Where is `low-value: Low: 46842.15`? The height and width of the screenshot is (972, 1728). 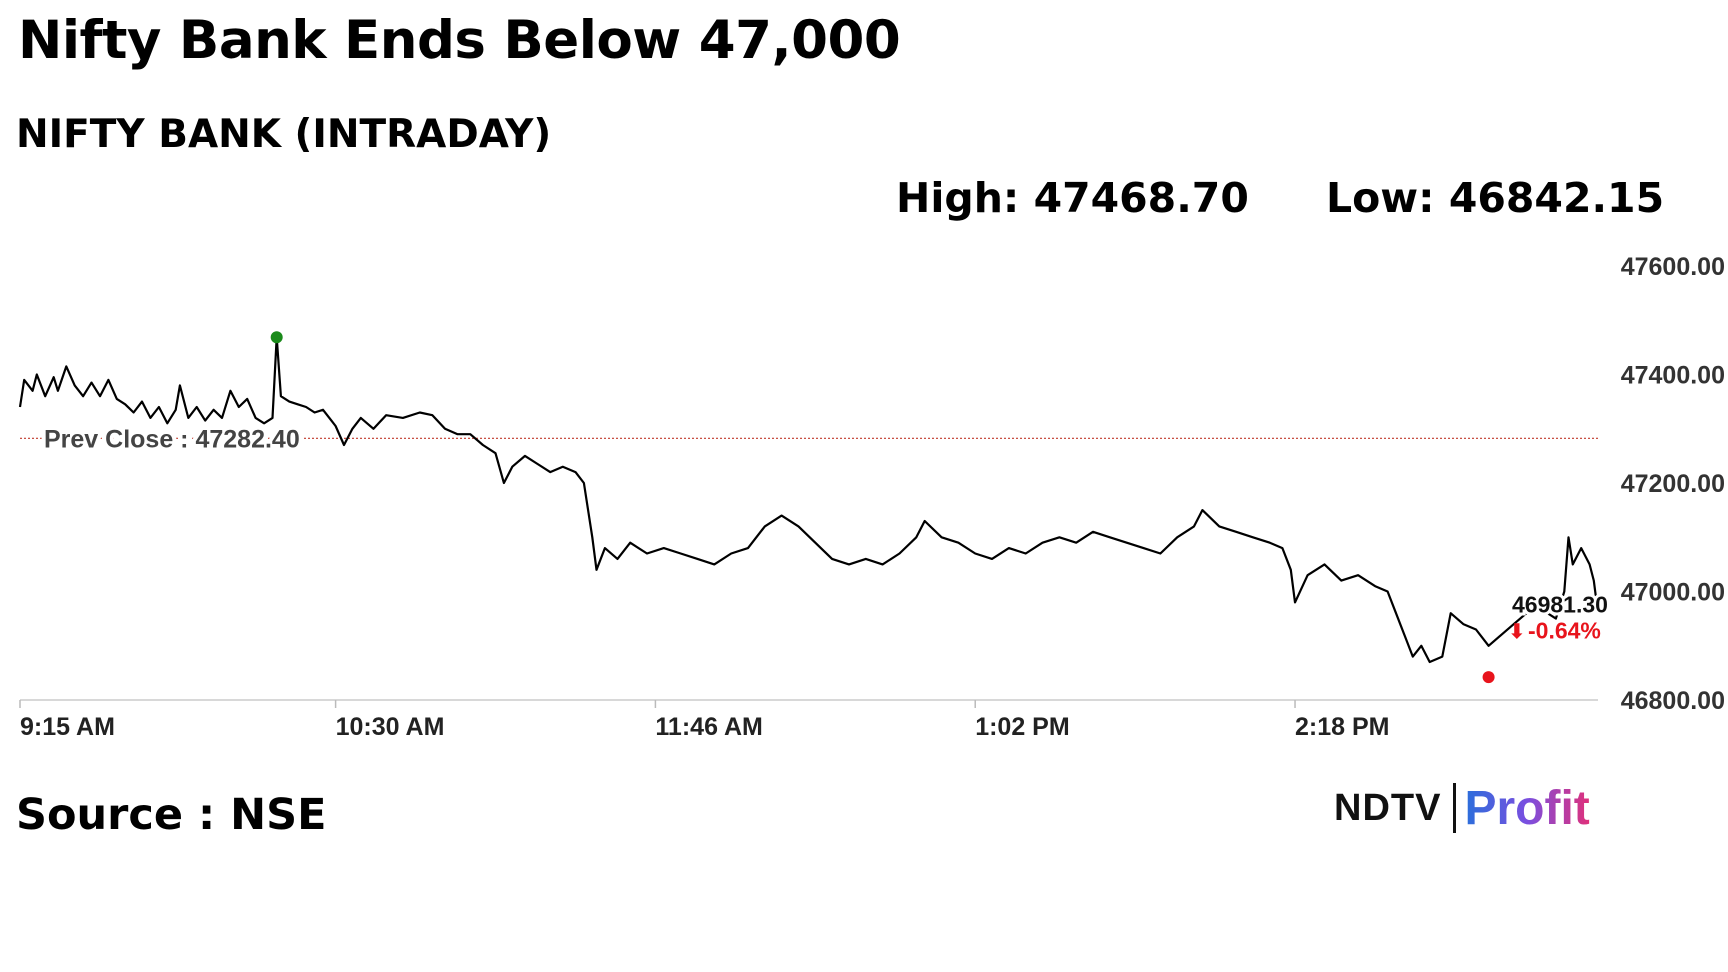 low-value: Low: 46842.15 is located at coordinates (1495, 198).